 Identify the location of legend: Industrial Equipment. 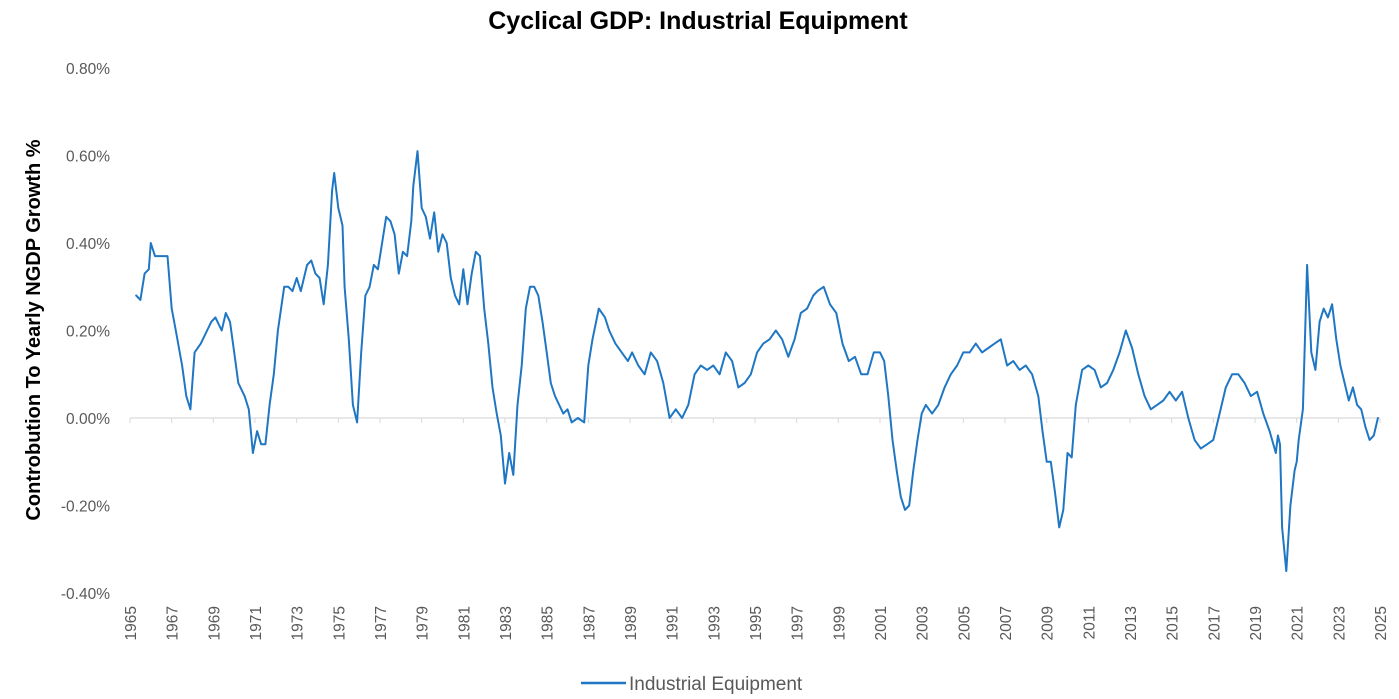
(692, 684).